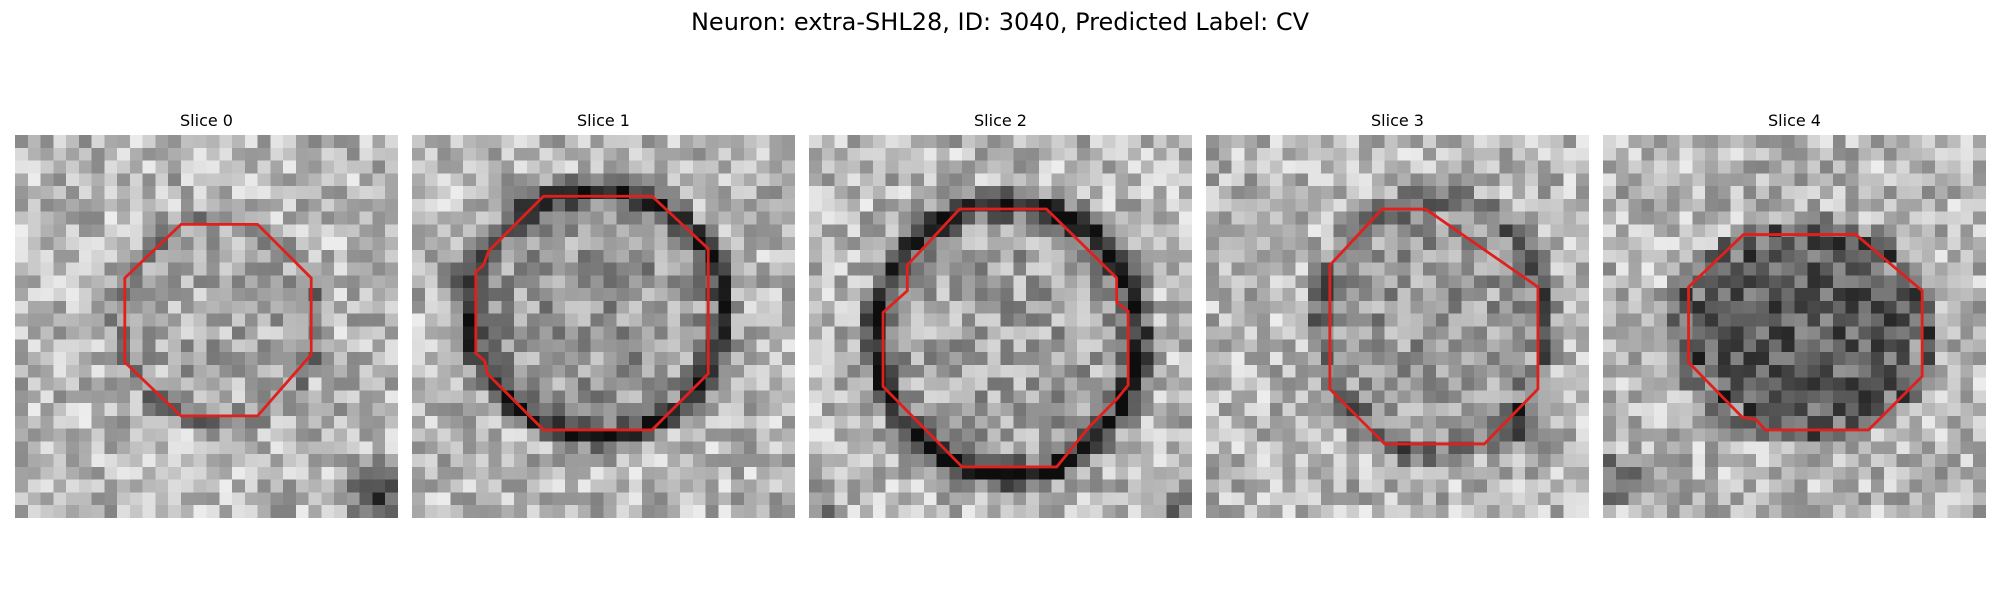 This screenshot has height=600, width=2000. I want to click on slice-title: Slice 3, so click(1397, 120).